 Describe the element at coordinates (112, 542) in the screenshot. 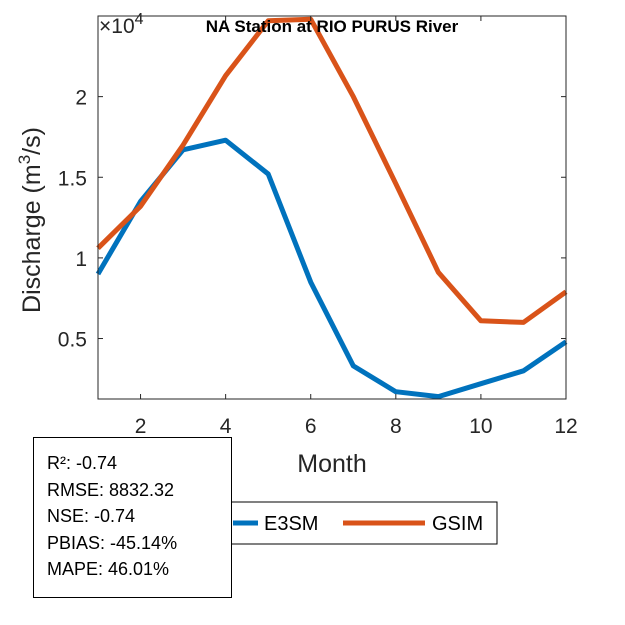

I see `stat-pbias: PBIAS: -45.14%` at that location.